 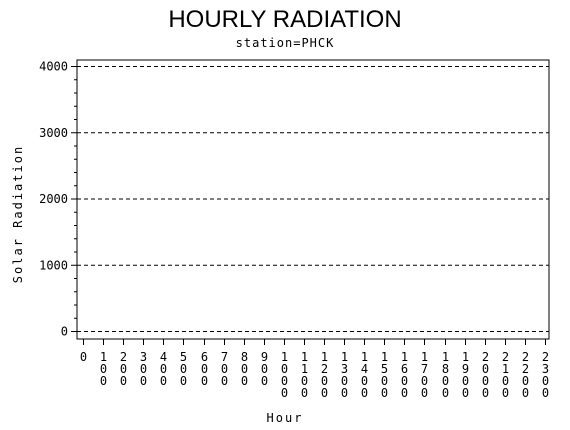 I want to click on y-tick-label: 4000, so click(x=53, y=67).